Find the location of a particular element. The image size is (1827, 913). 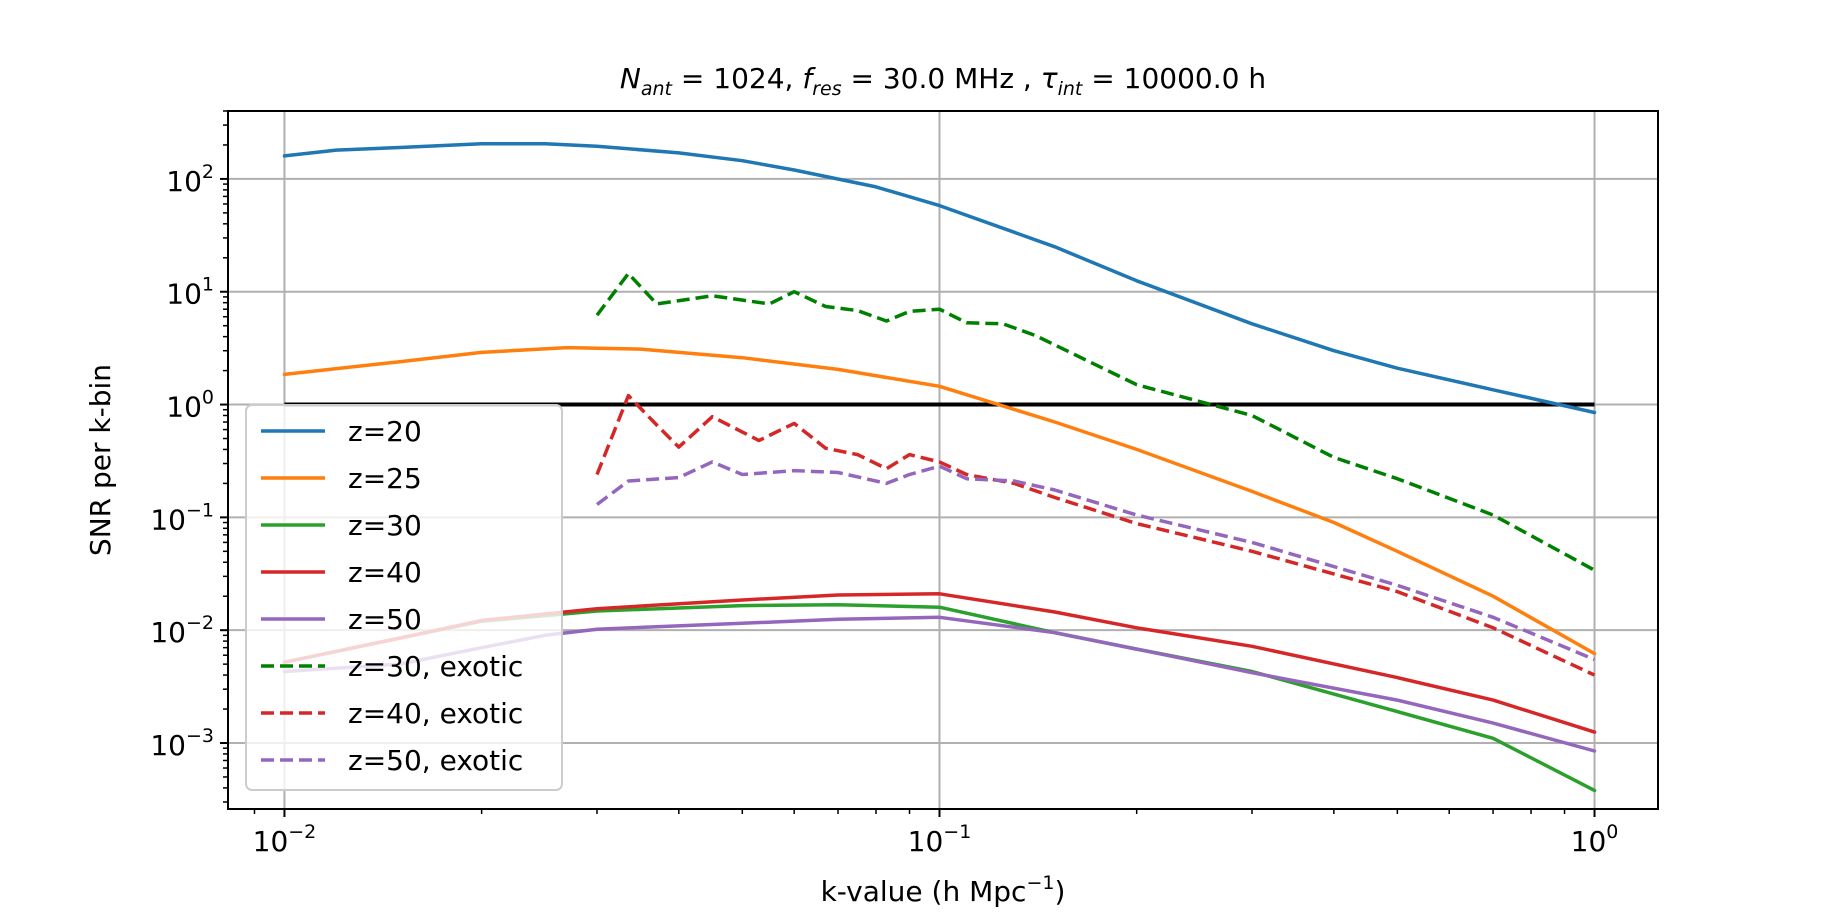

x-tick-label: 10⁻² is located at coordinates (285, 839).